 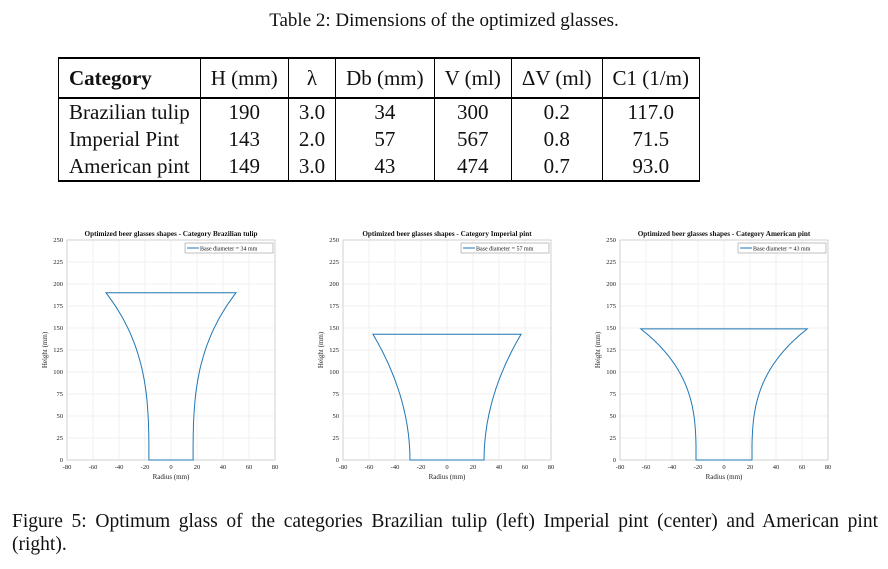 I want to click on table-cell: 0.8, so click(x=556, y=139).